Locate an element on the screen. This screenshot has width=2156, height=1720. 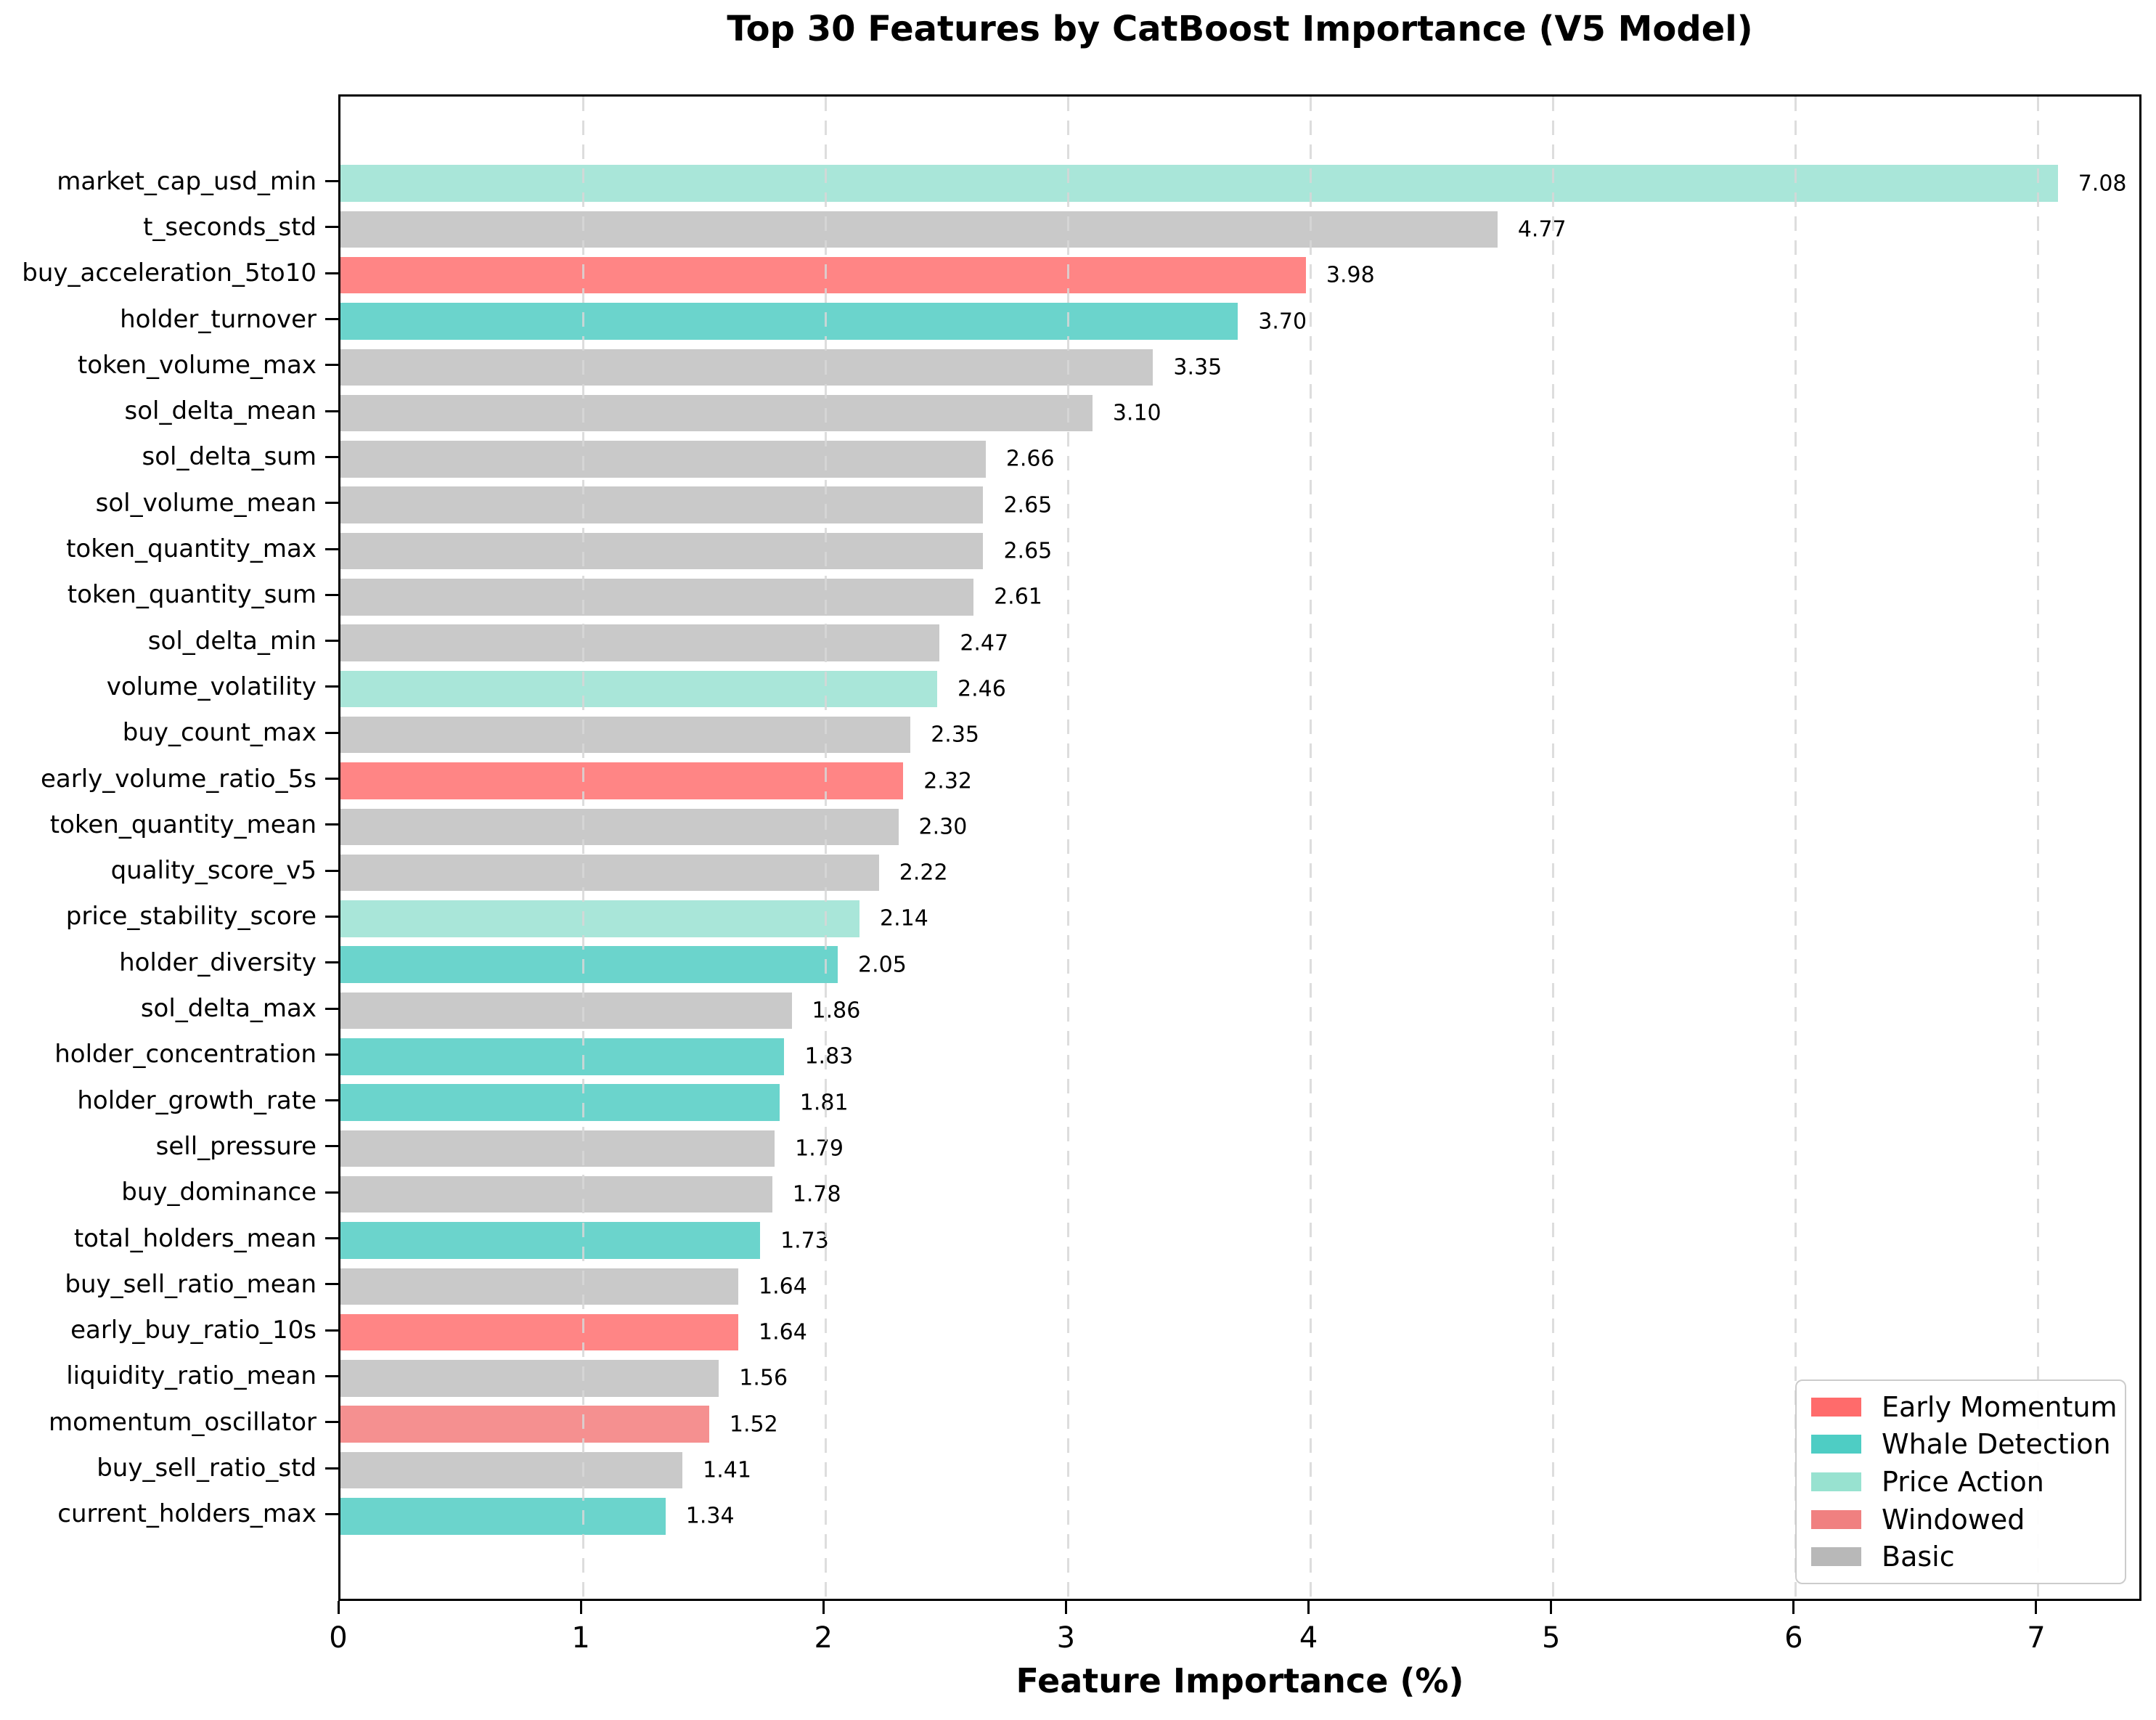
bar-token_quantity_max is located at coordinates (662, 551).